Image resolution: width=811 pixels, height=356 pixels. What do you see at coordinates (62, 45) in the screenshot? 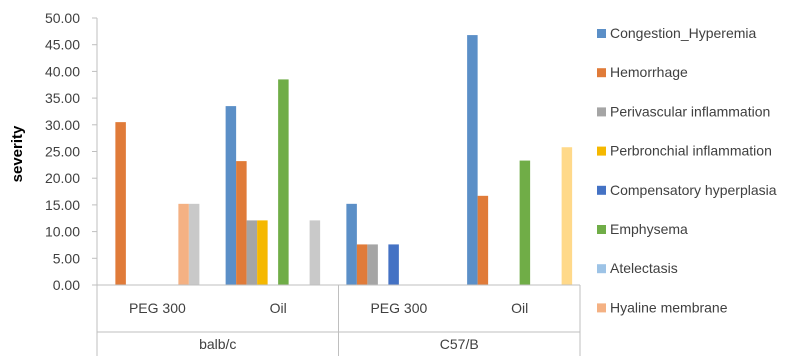
I see `y-tick-label: 45.00` at bounding box center [62, 45].